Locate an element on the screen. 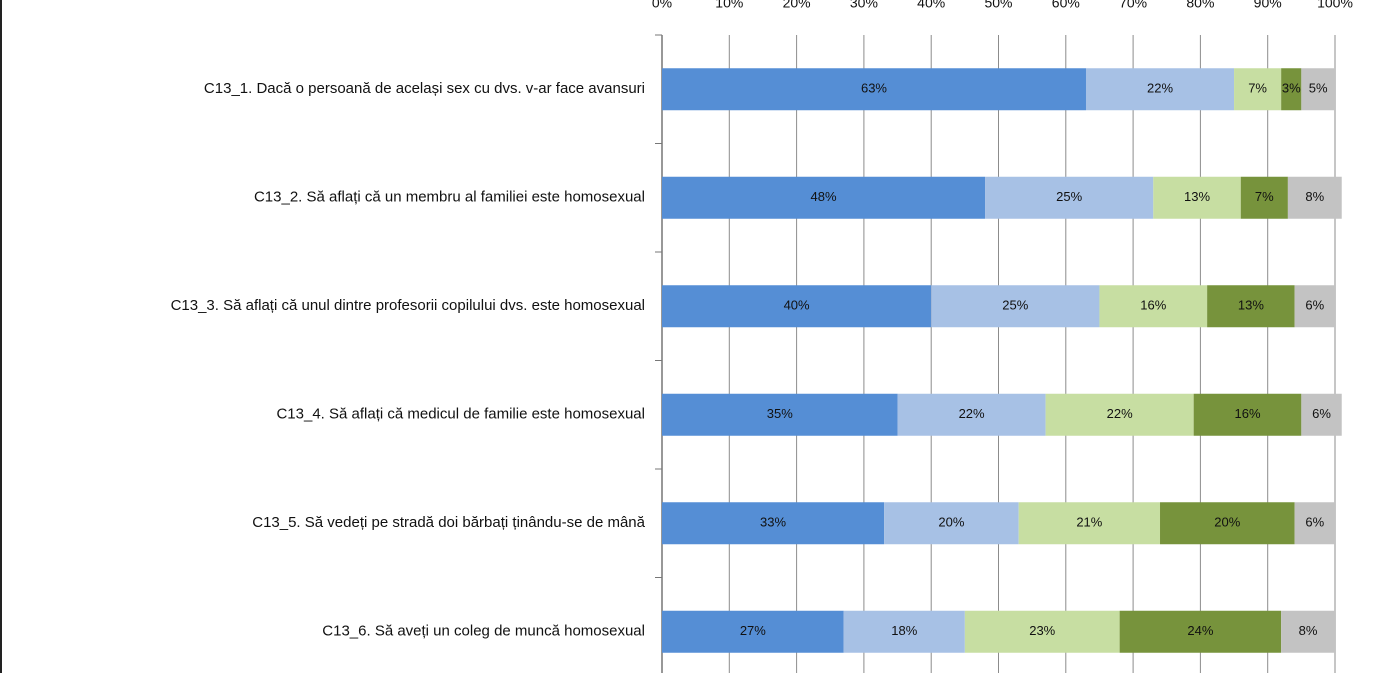  value-label: 3% is located at coordinates (1291, 88).